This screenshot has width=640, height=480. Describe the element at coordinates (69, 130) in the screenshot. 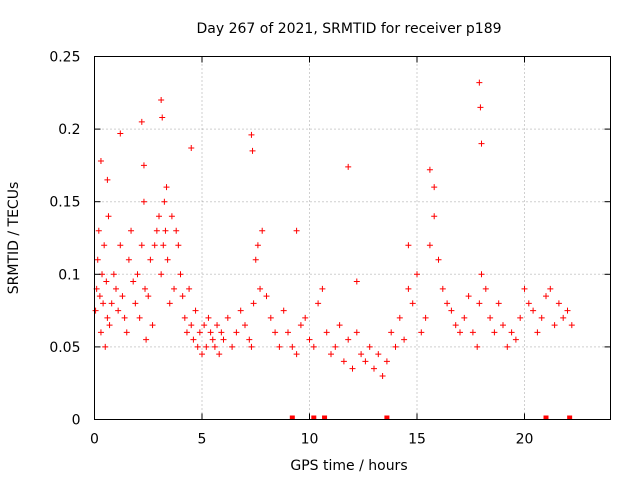

I see `y-tick-label-4: 0.2` at that location.